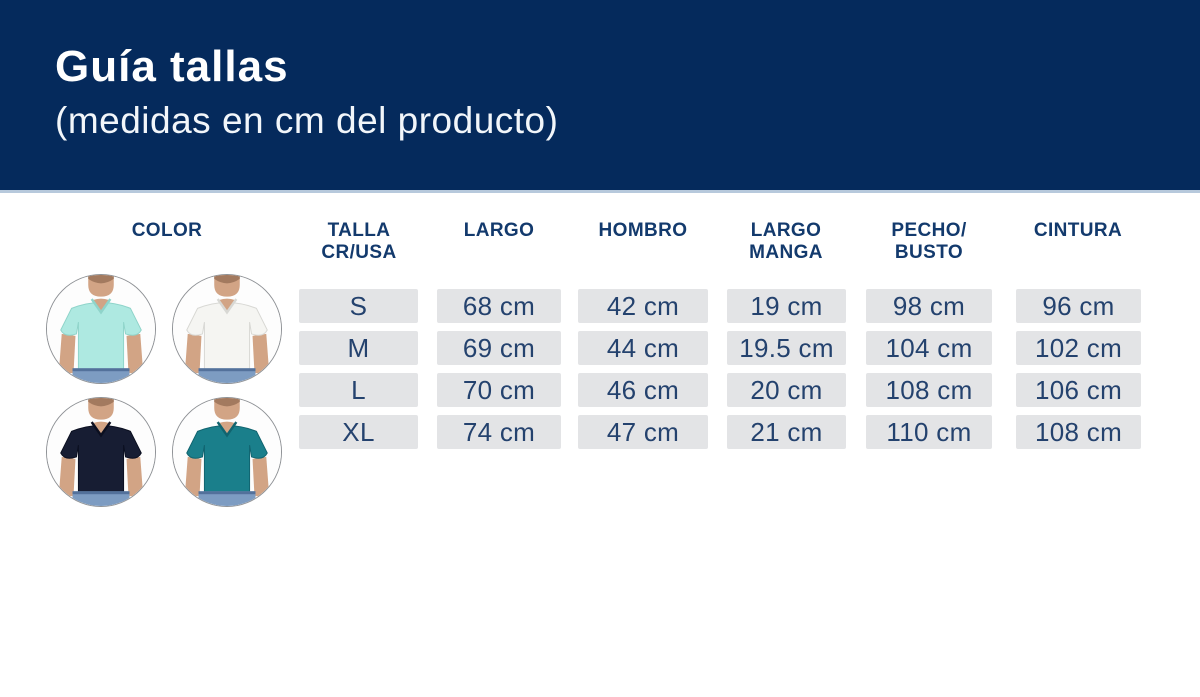 This screenshot has height=697, width=1200. What do you see at coordinates (929, 230) in the screenshot?
I see `column-header-pecho-busto-line1: PECHO/` at bounding box center [929, 230].